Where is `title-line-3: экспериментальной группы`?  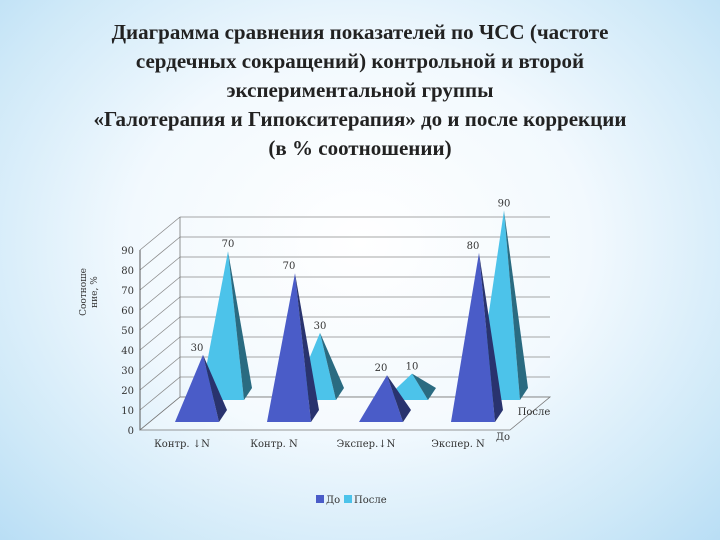
title-line-3: экспериментальной группы is located at coordinates (360, 90).